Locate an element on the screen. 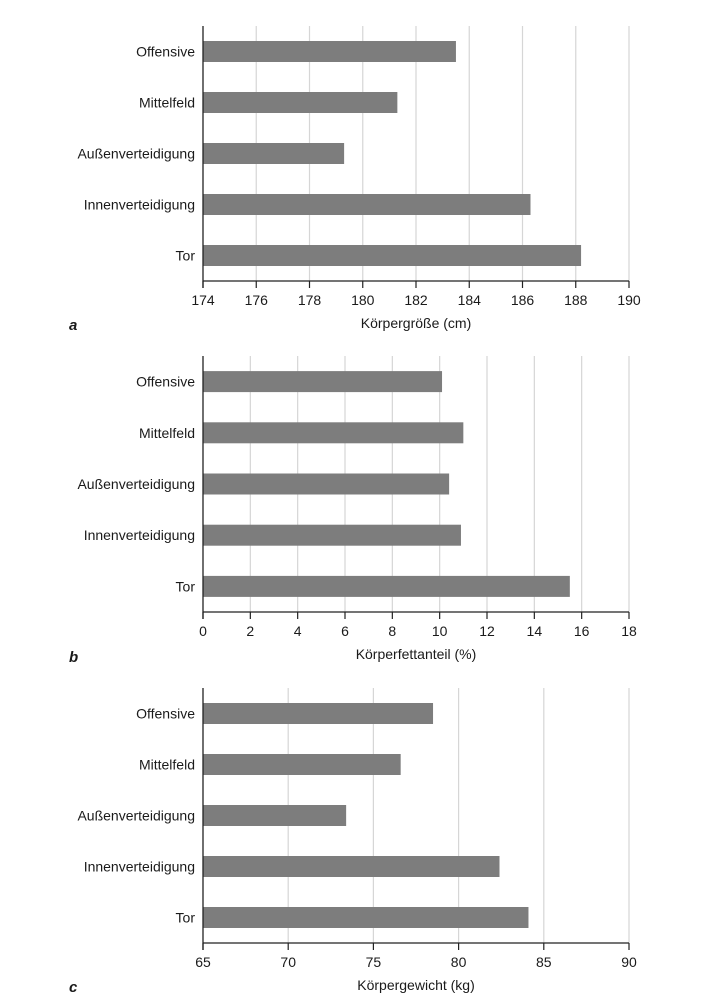 The height and width of the screenshot is (1000, 710). x-tick-label: 182 is located at coordinates (416, 300).